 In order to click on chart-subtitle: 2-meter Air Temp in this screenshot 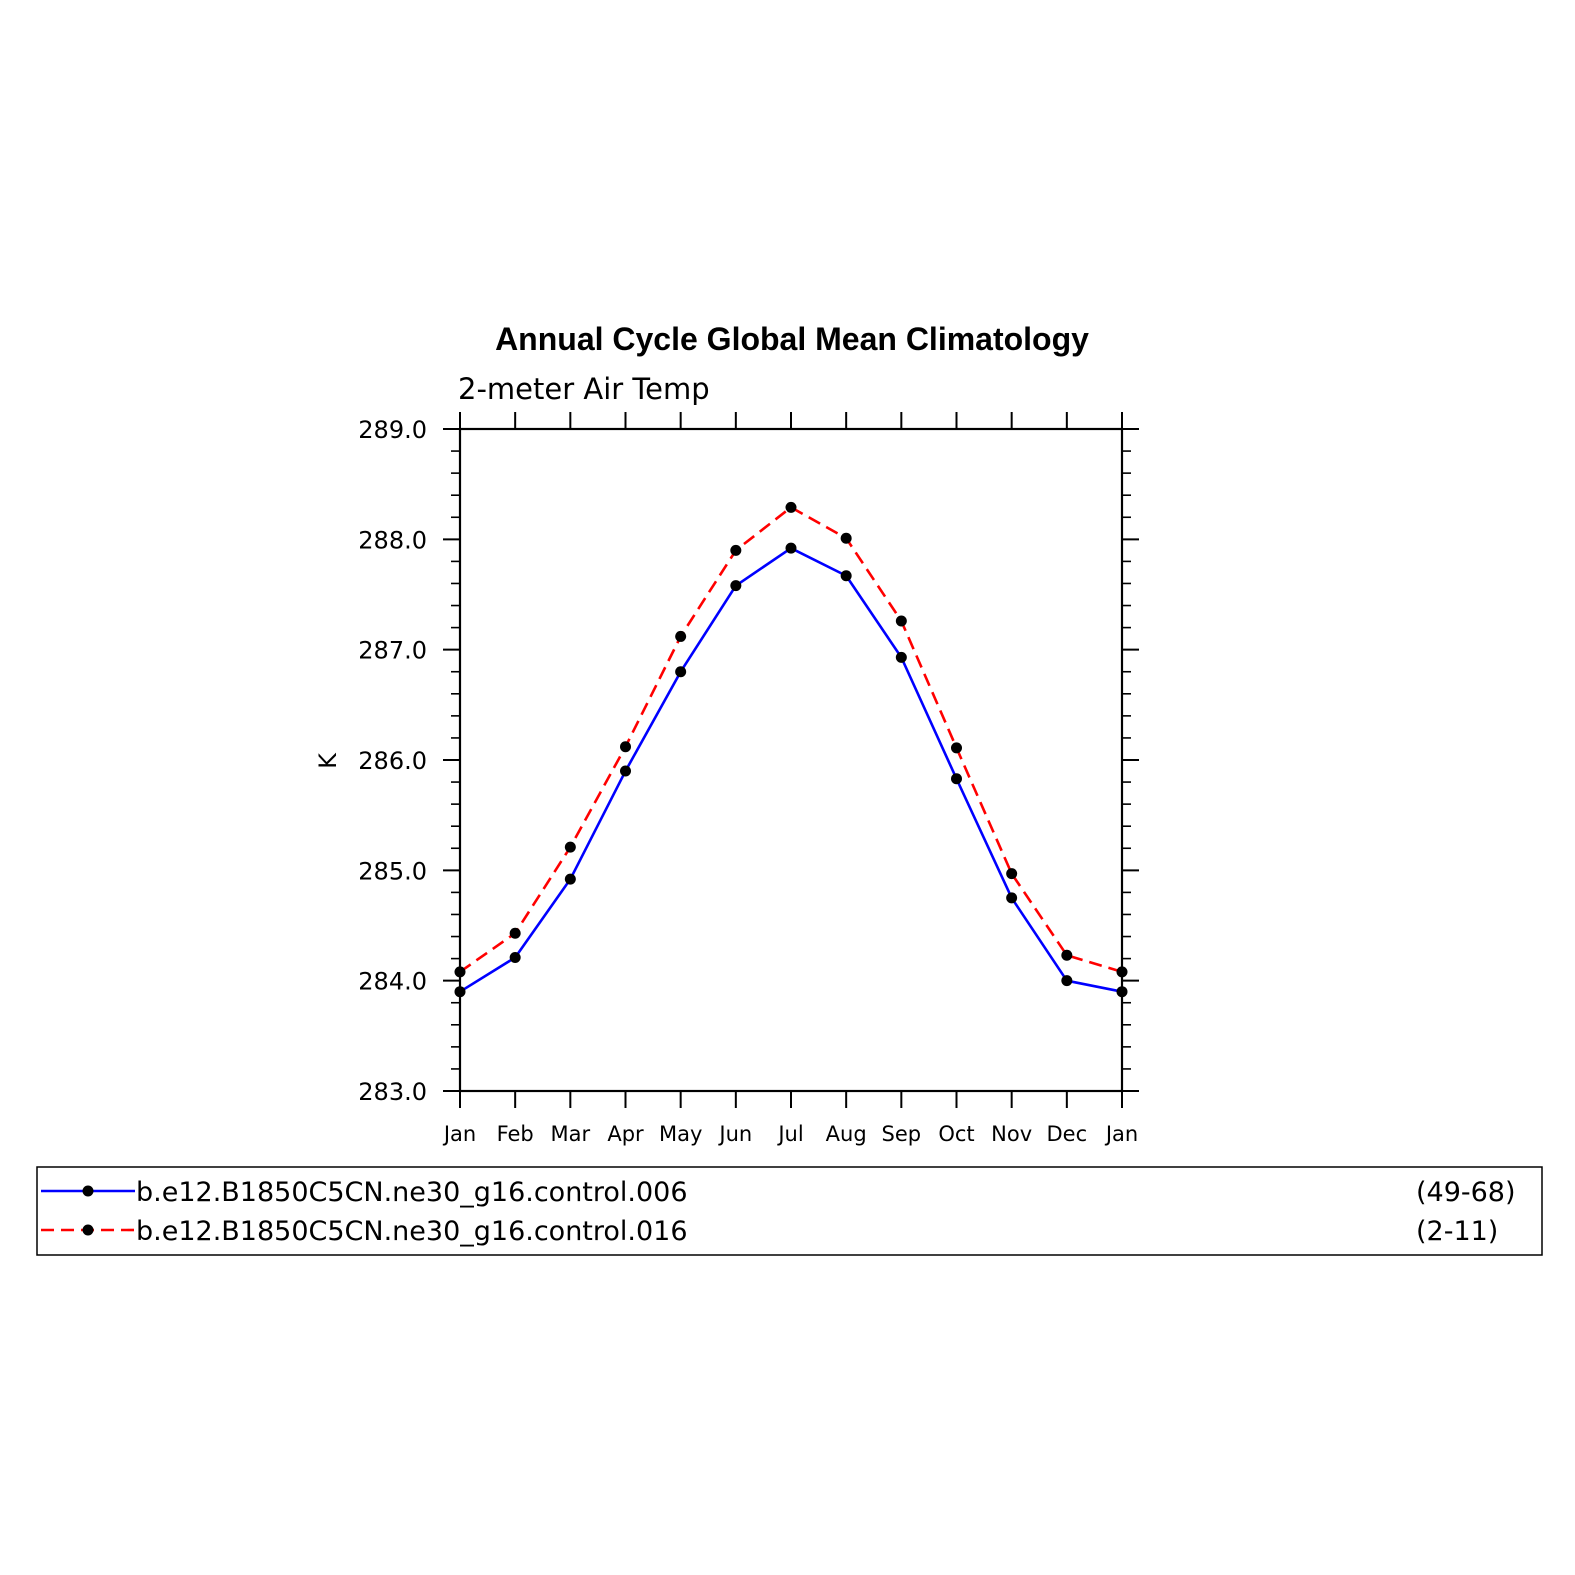, I will do `click(584, 389)`.